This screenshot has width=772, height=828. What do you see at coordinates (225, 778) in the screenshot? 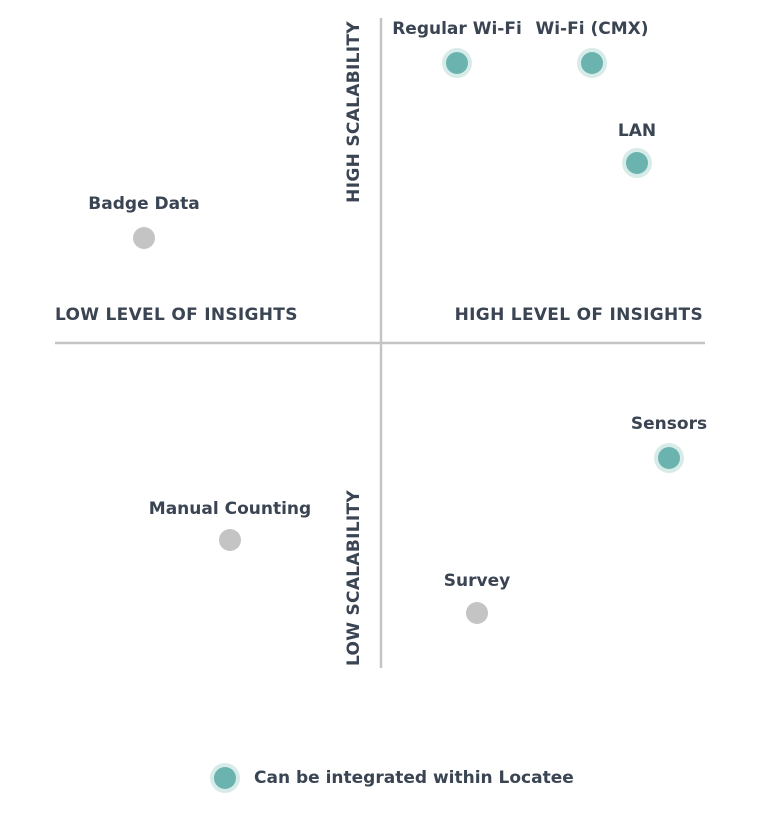
I see `legend-integrated-dot` at bounding box center [225, 778].